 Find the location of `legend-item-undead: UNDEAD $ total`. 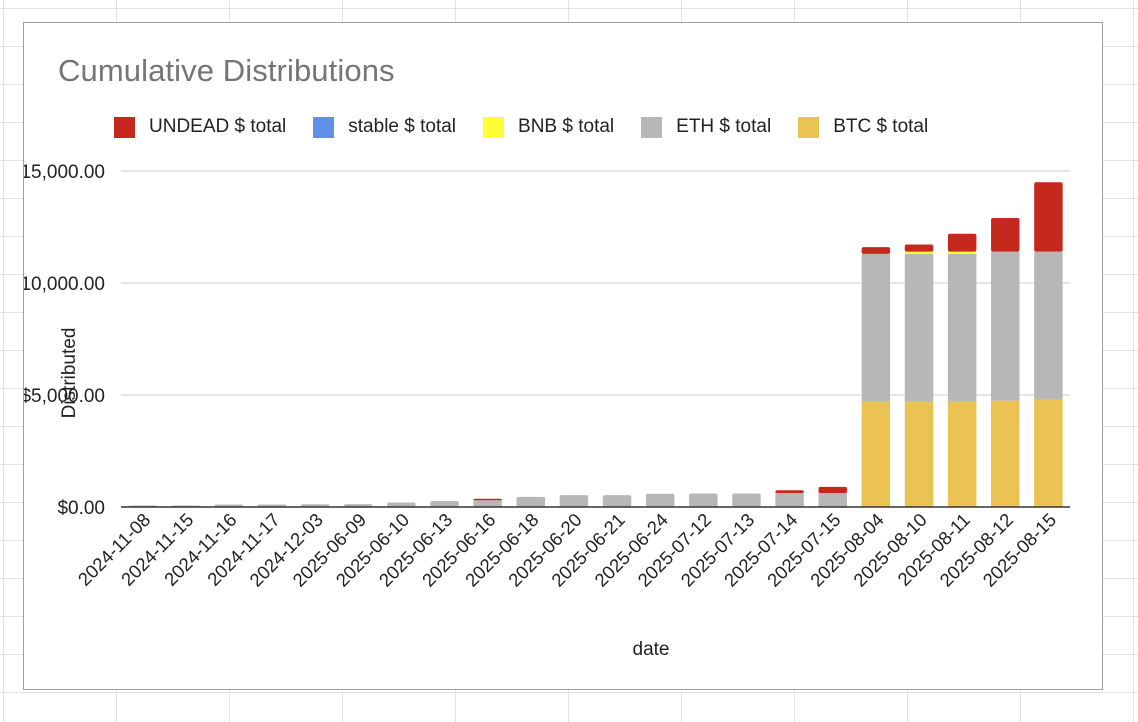

legend-item-undead: UNDEAD $ total is located at coordinates (200, 127).